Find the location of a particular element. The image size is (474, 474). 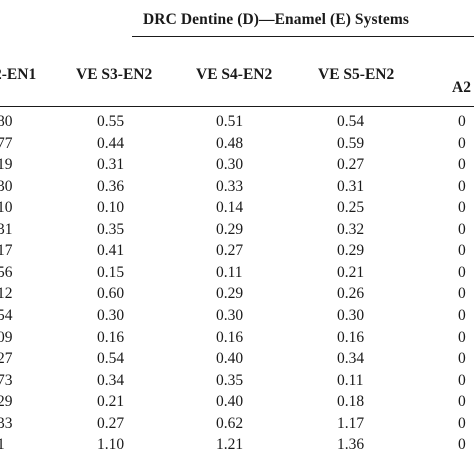

column-header-5: A2 is located at coordinates (461, 87).